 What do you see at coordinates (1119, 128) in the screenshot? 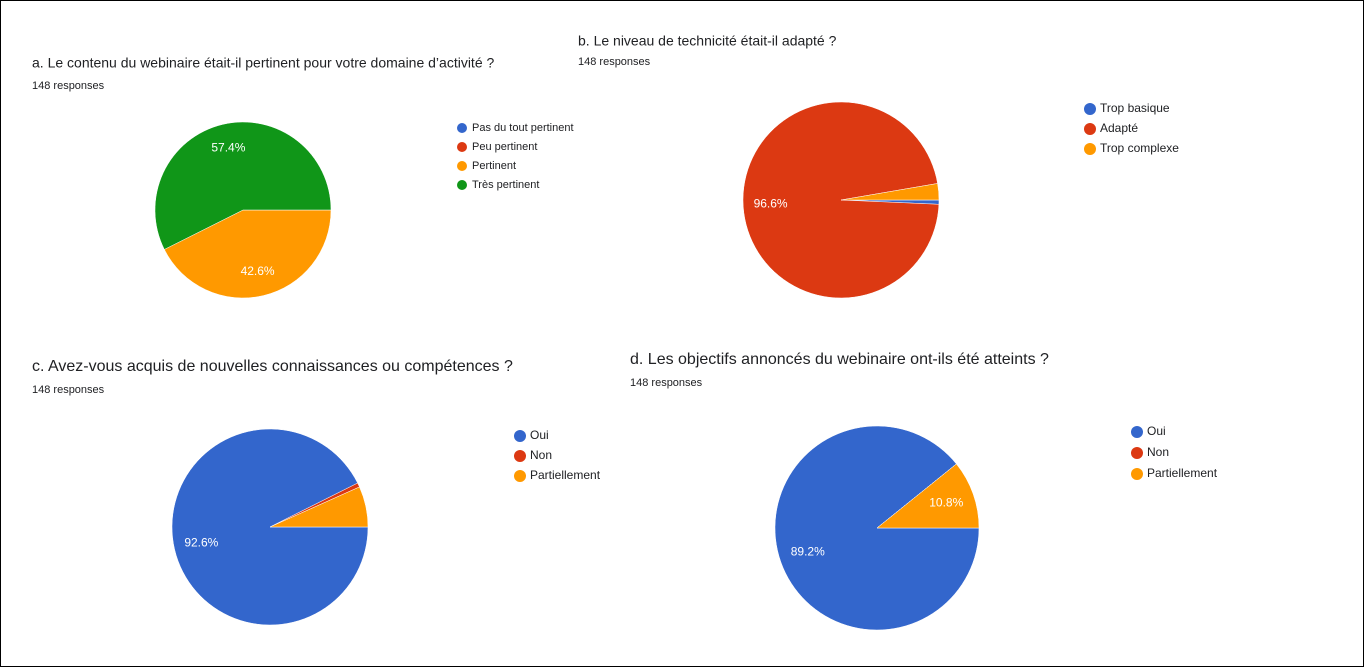
I see `legend-label: Adapté` at bounding box center [1119, 128].